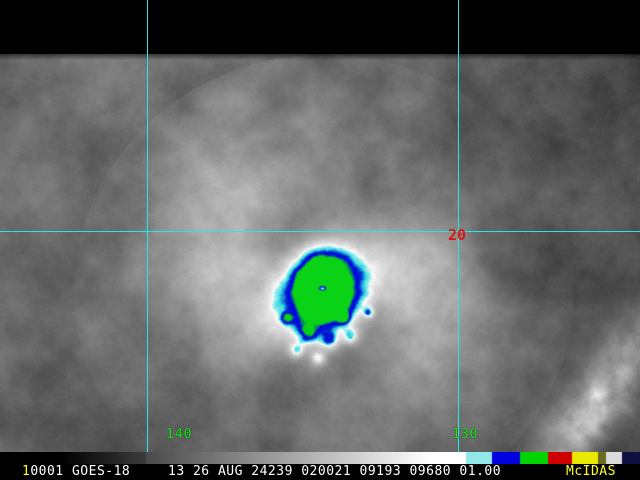 This screenshot has width=640, height=480. I want to click on longitude-label-140: 140, so click(179, 434).